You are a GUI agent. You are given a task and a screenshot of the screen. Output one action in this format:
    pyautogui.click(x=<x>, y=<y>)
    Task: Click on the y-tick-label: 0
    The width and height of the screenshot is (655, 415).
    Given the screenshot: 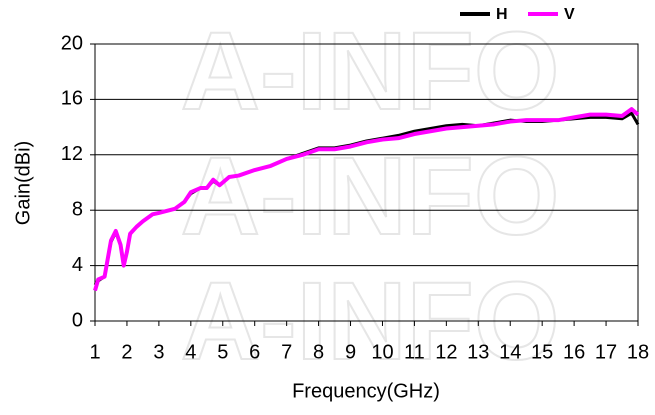 What is the action you would take?
    pyautogui.click(x=77, y=320)
    